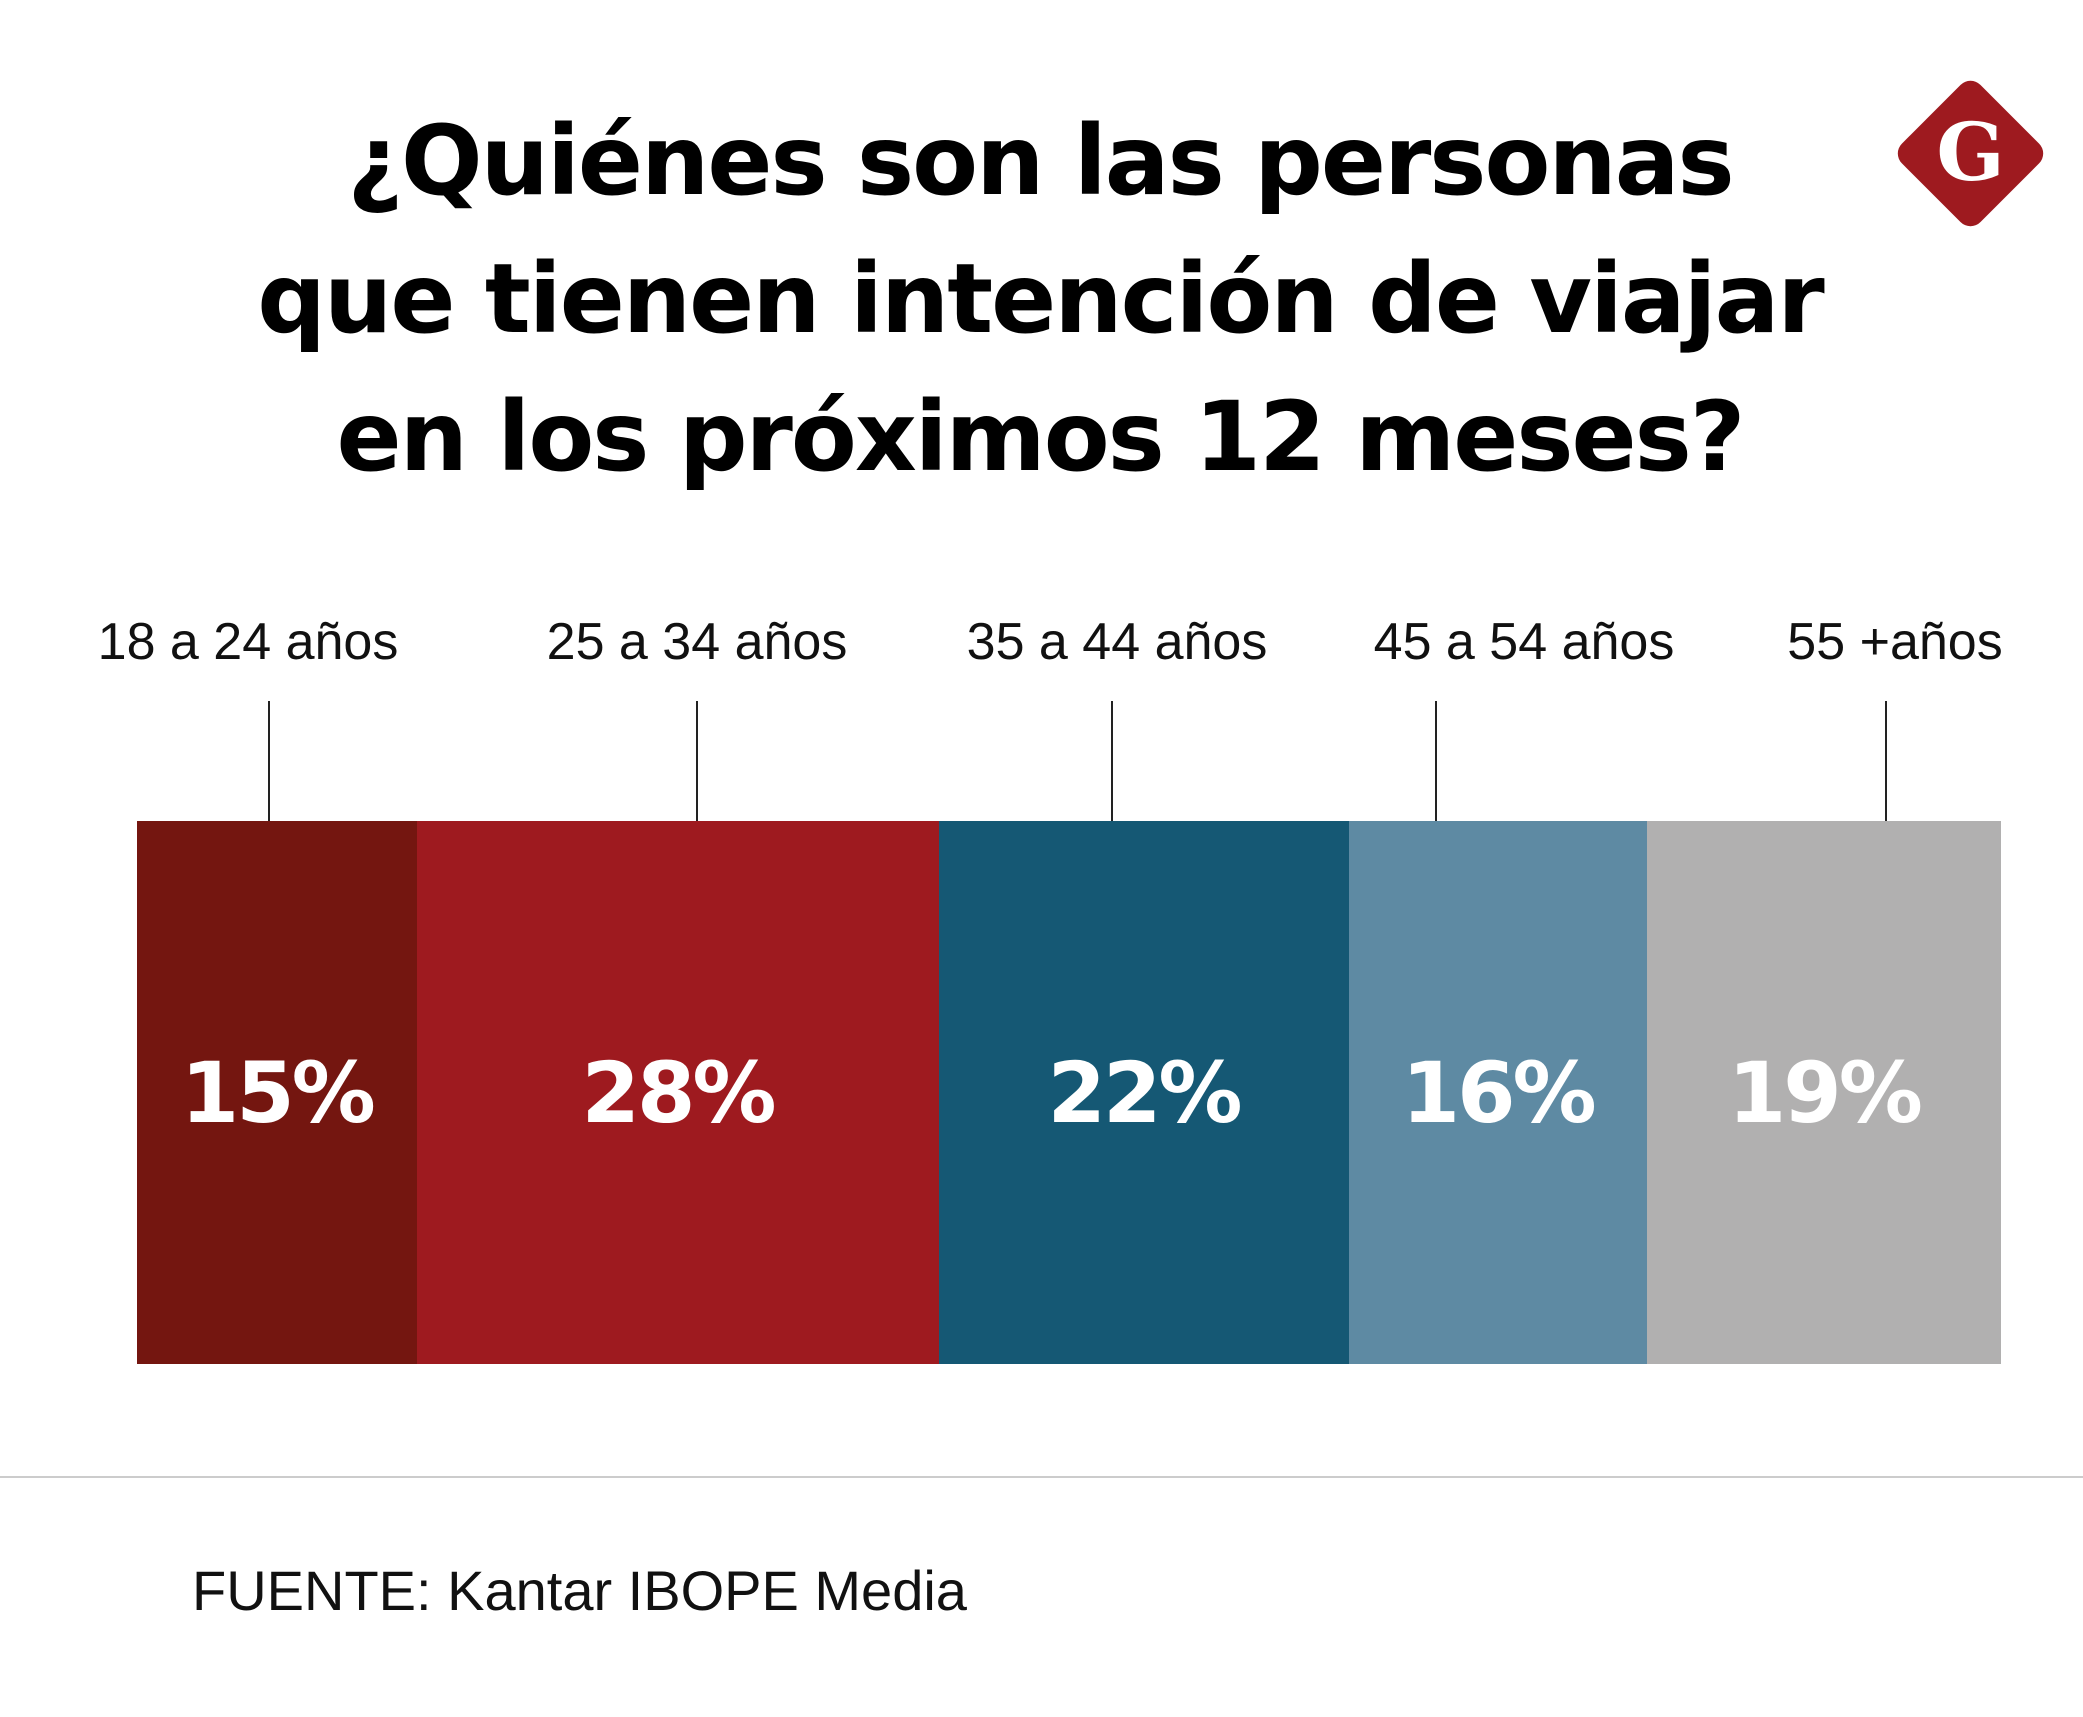  Describe the element at coordinates (248, 642) in the screenshot. I see `category-label: 18 a 24 años` at that location.